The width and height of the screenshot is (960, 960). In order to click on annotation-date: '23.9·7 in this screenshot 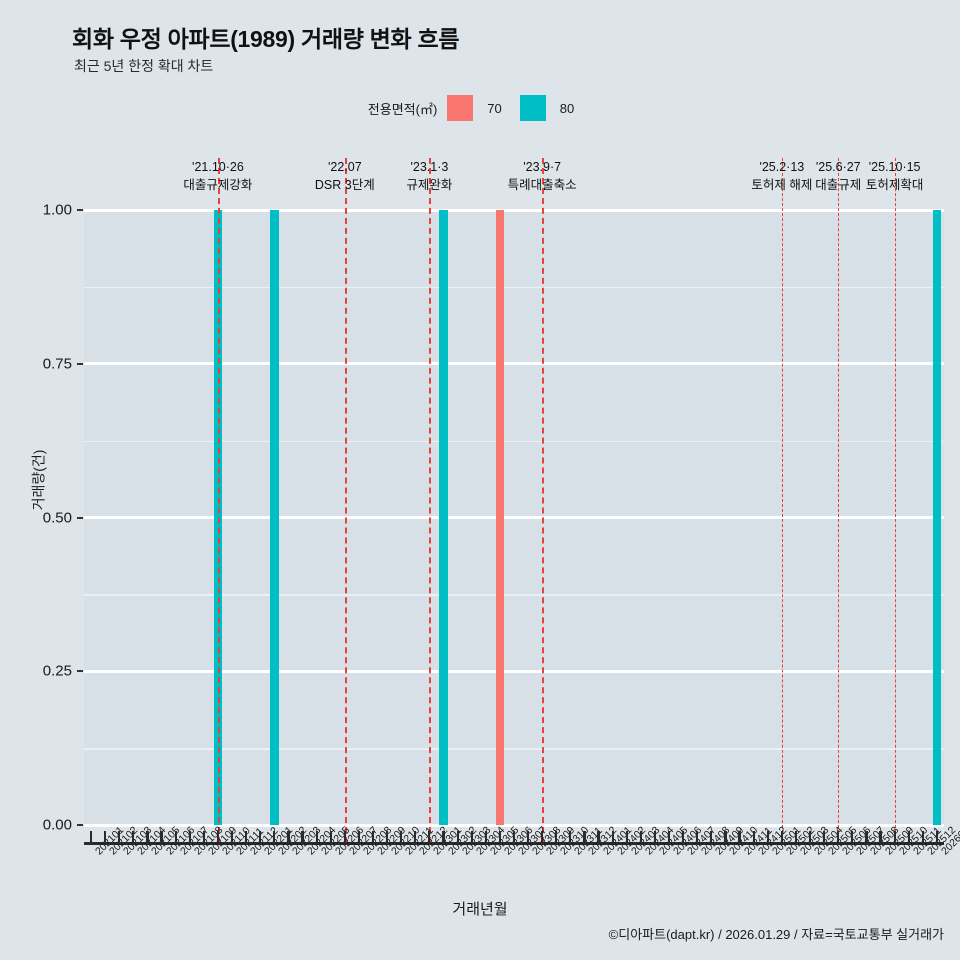, I will do `click(542, 167)`.